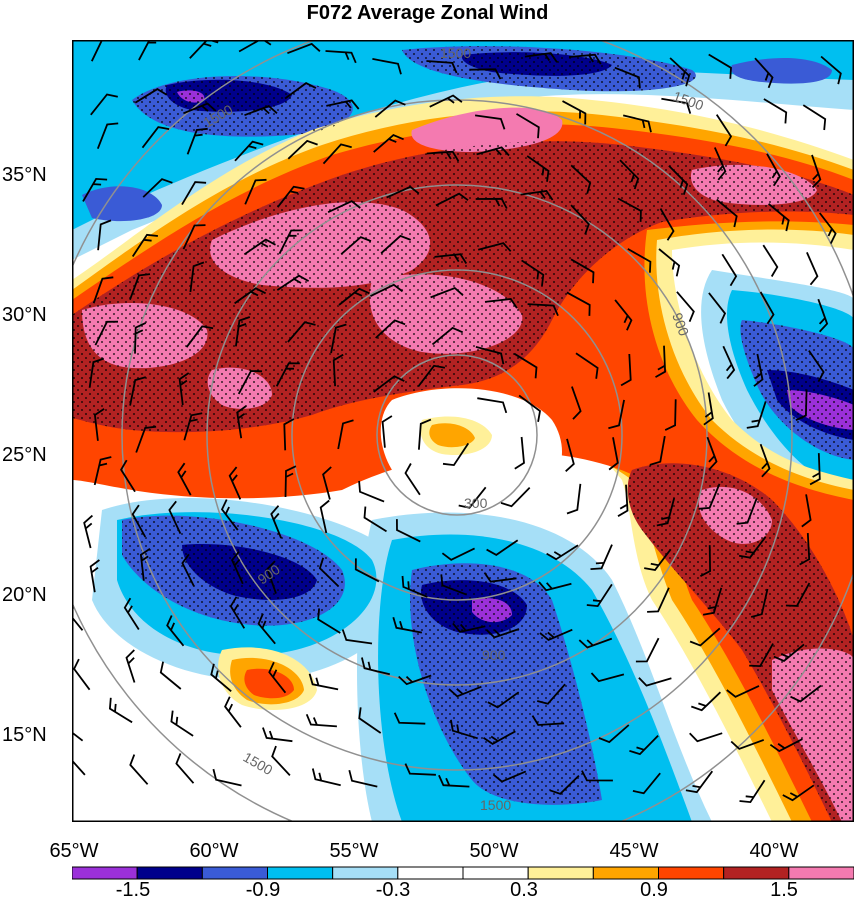  I want to click on colorbar-label-0-9: 0.9, so click(654, 890).